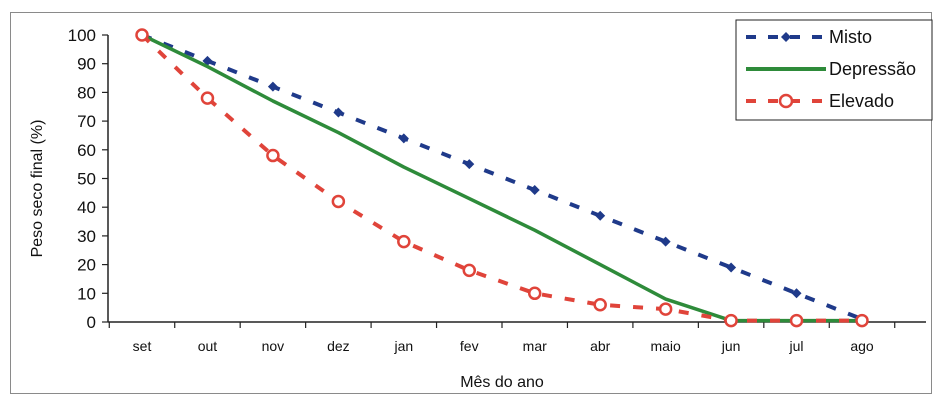 This screenshot has height=400, width=942. Describe the element at coordinates (86, 293) in the screenshot. I see `y-tick-label: 10` at that location.